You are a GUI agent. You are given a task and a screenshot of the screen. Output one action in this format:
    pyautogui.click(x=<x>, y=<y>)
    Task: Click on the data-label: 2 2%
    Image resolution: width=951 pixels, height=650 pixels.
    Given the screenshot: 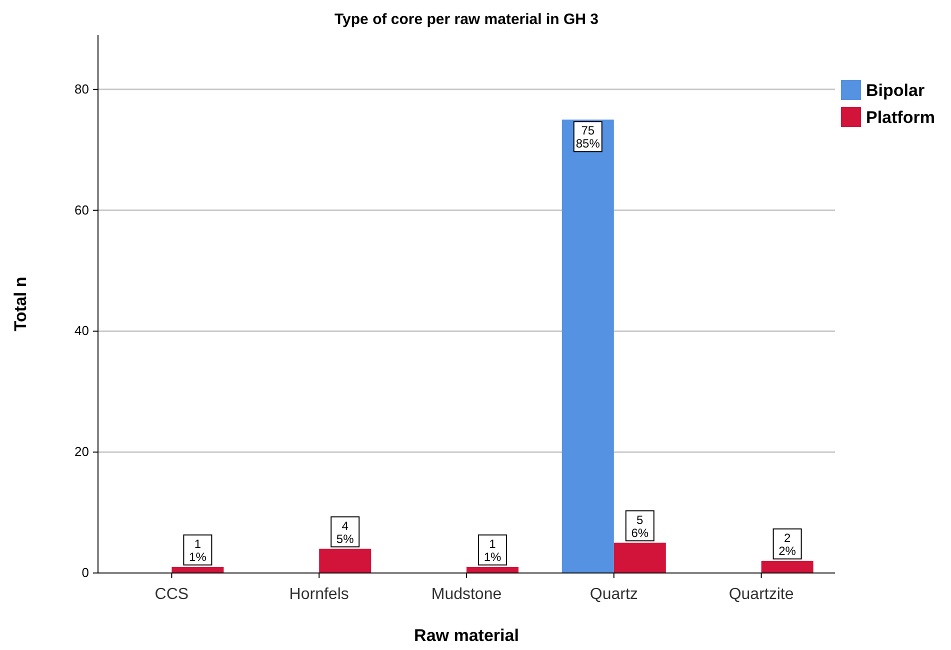 What is the action you would take?
    pyautogui.click(x=787, y=544)
    